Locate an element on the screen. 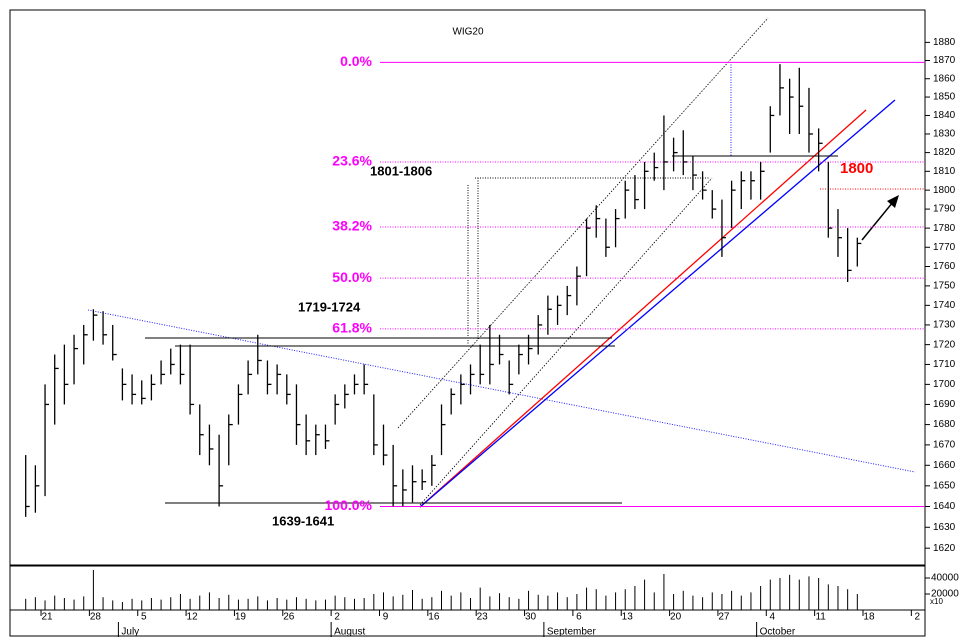 The image size is (963, 637). x-tick-label: 4 is located at coordinates (773, 617).